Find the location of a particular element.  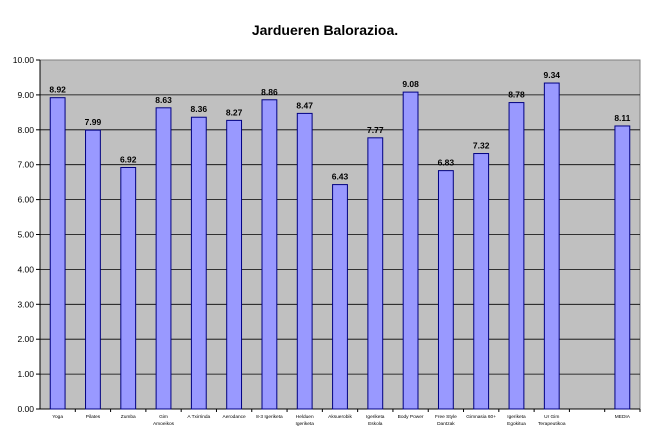

y-tick-label: 1.00 is located at coordinates (25, 374).